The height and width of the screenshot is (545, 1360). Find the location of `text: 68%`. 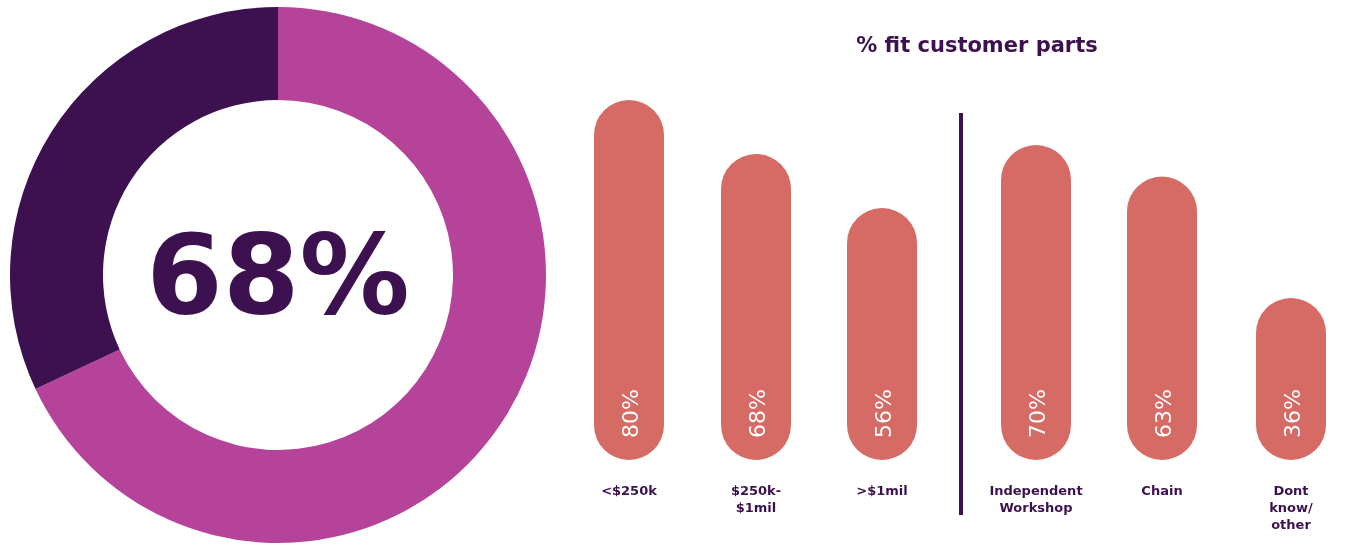

text: 68% is located at coordinates (278, 275).